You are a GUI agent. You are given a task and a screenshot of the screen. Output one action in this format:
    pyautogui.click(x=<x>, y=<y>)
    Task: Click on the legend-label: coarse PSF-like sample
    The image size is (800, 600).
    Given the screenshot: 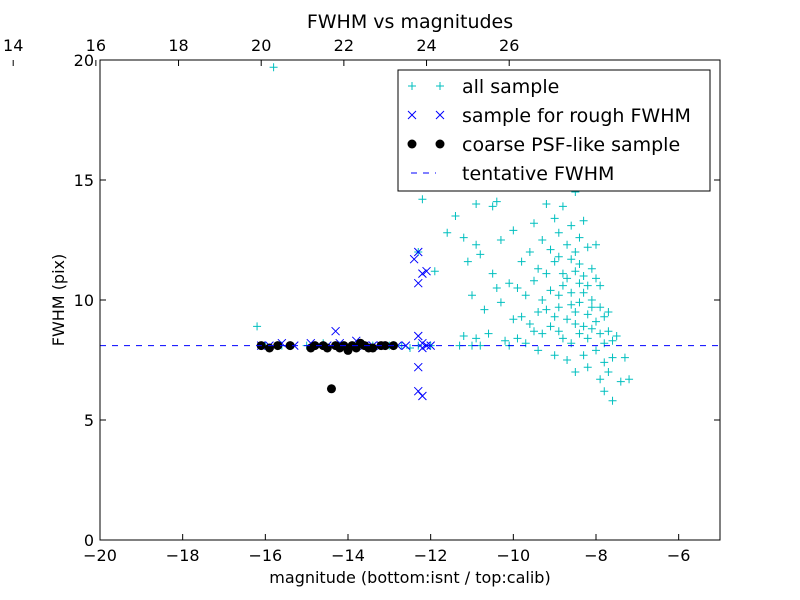 What is the action you would take?
    pyautogui.click(x=571, y=145)
    